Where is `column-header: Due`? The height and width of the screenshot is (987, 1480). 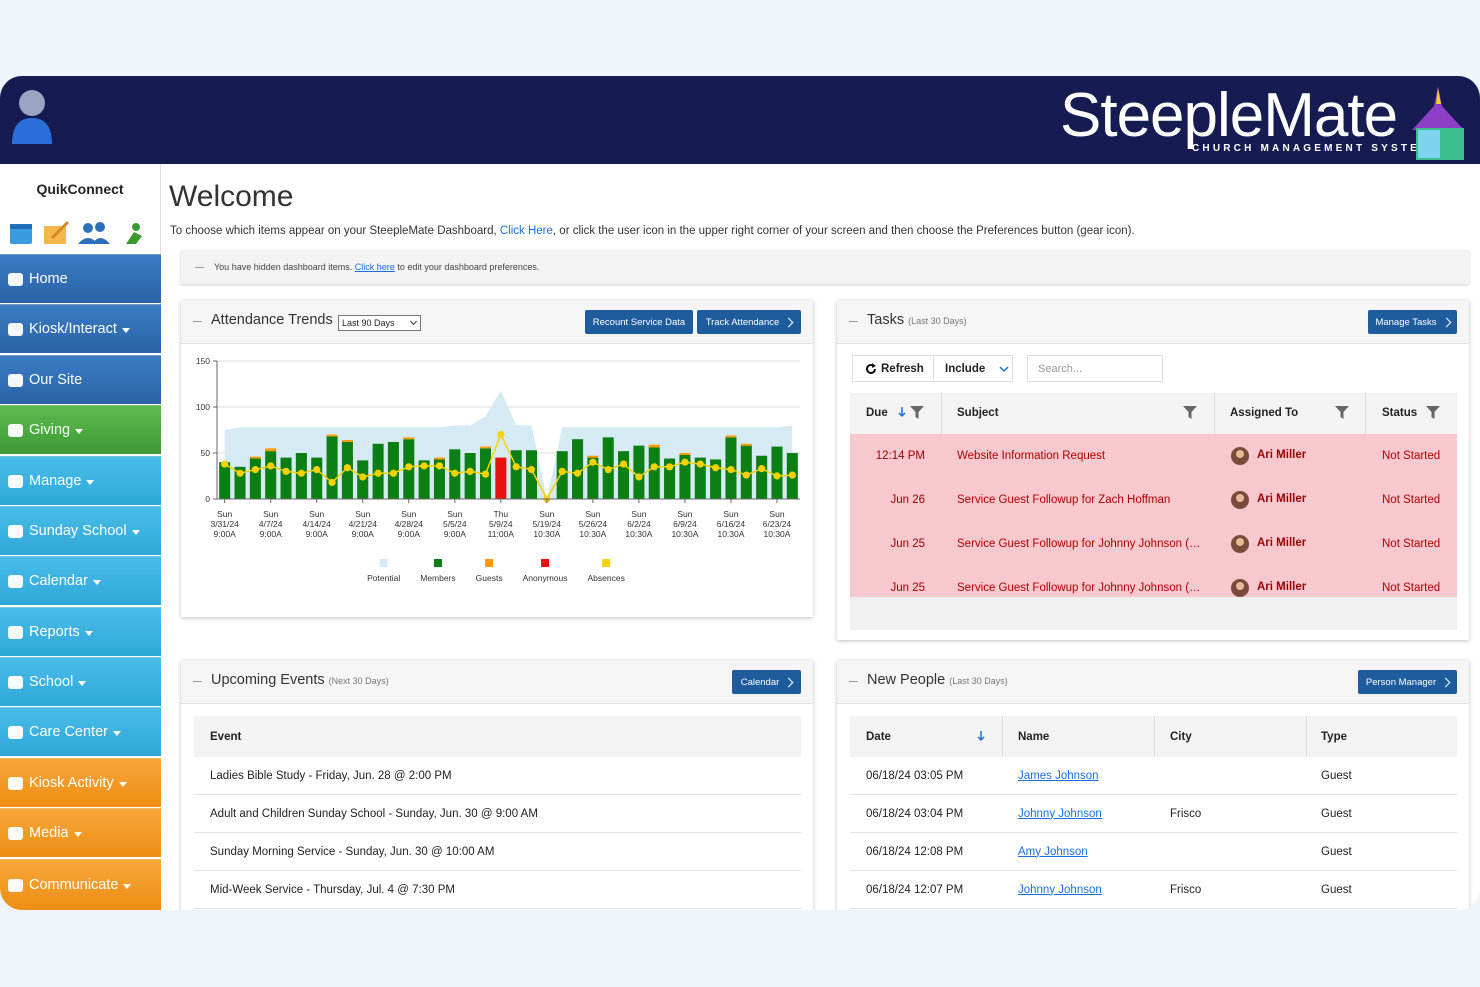
column-header: Due is located at coordinates (877, 413).